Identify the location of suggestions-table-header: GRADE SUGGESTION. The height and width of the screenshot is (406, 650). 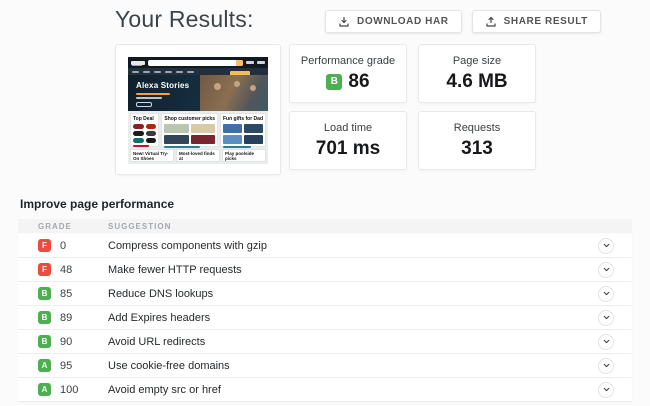
(325, 226).